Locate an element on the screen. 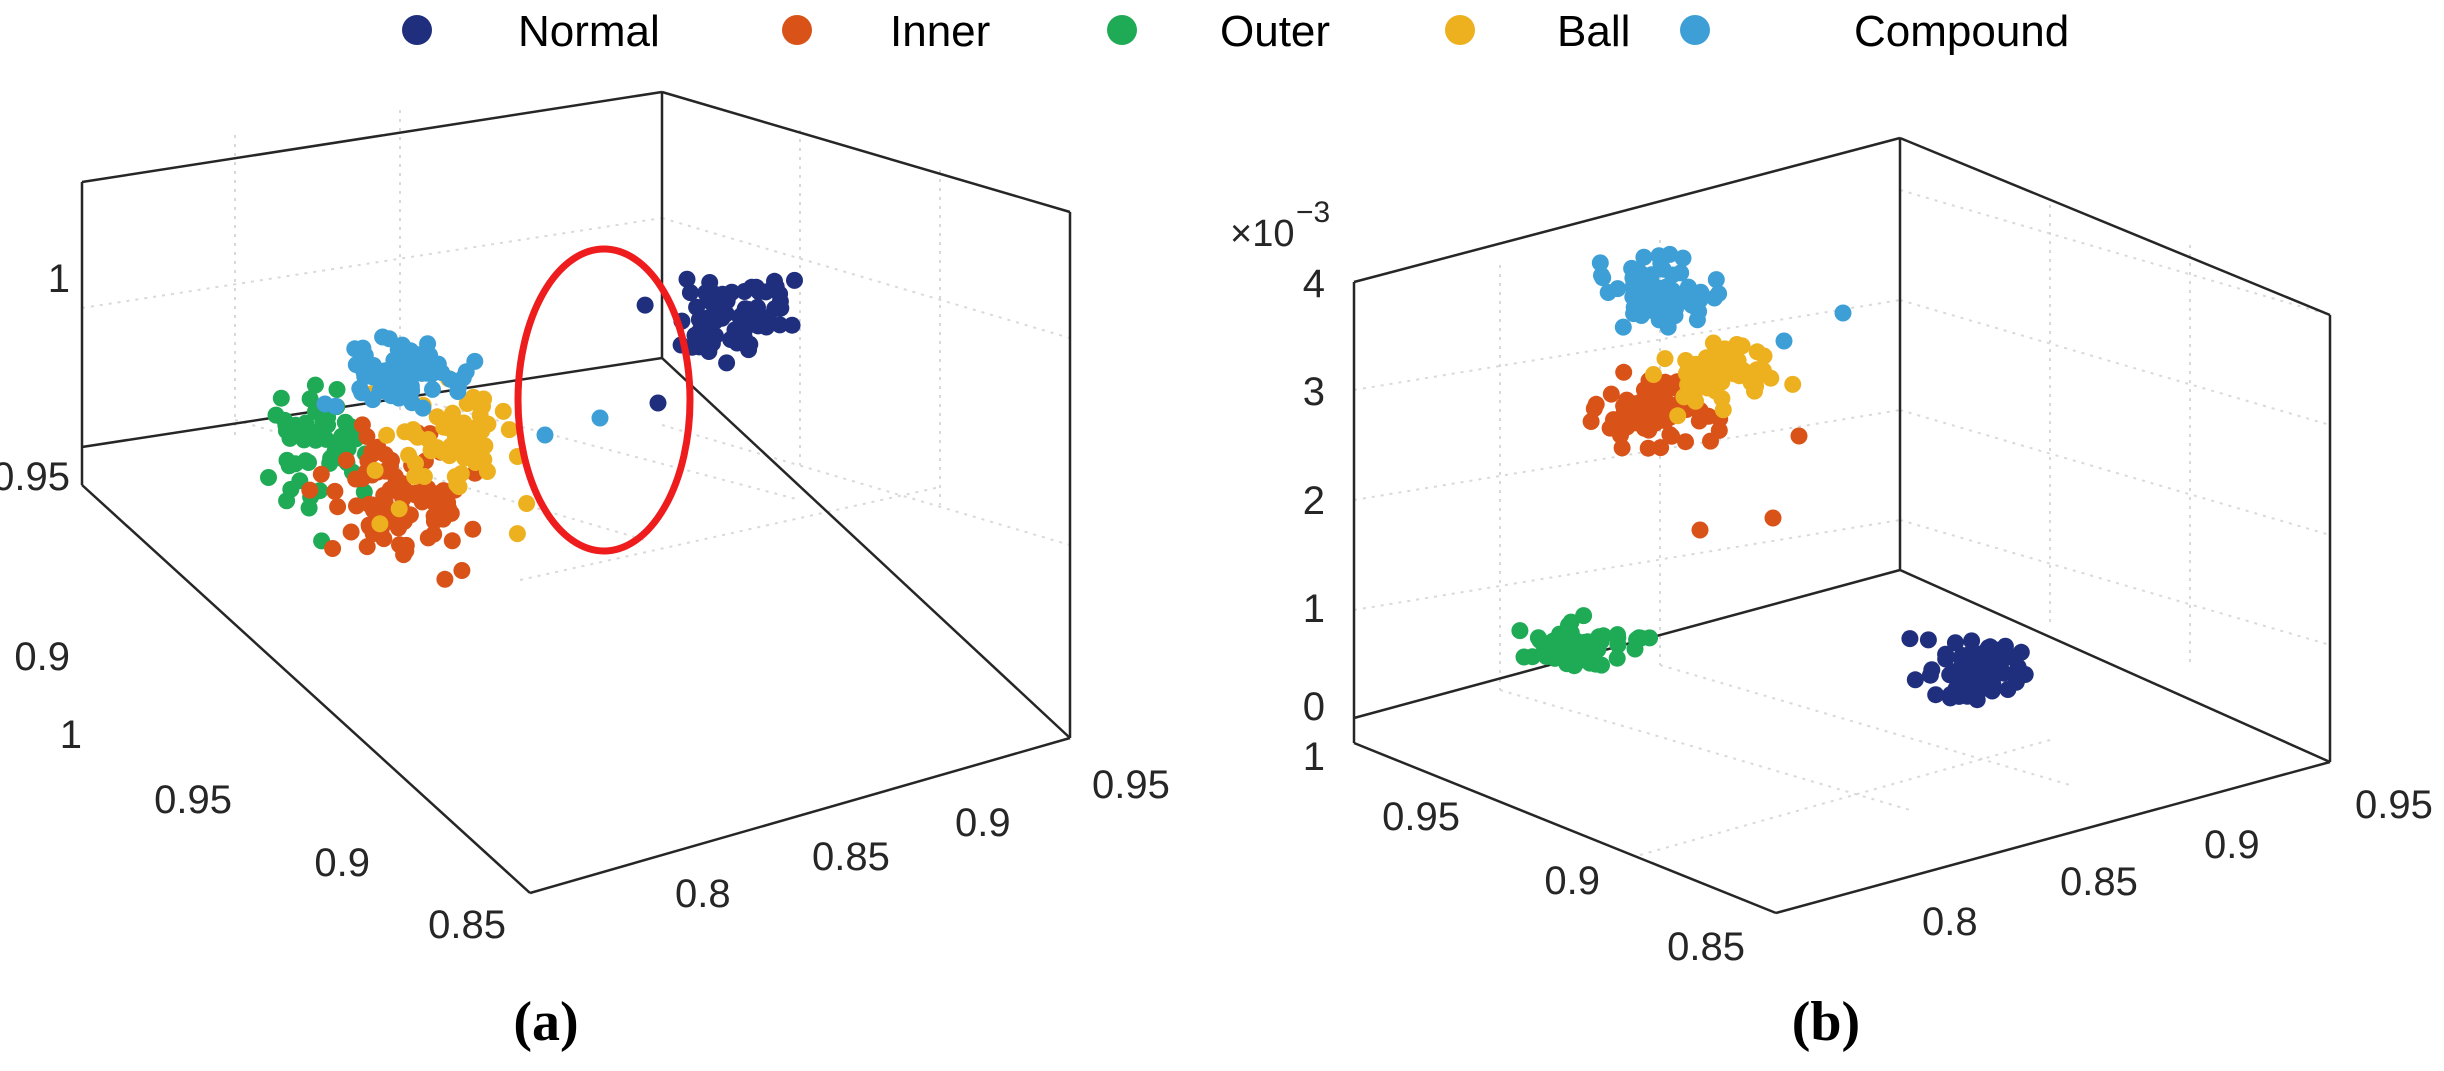 This screenshot has height=1071, width=2444. panel-b-y-tick: 1 is located at coordinates (1314, 757).